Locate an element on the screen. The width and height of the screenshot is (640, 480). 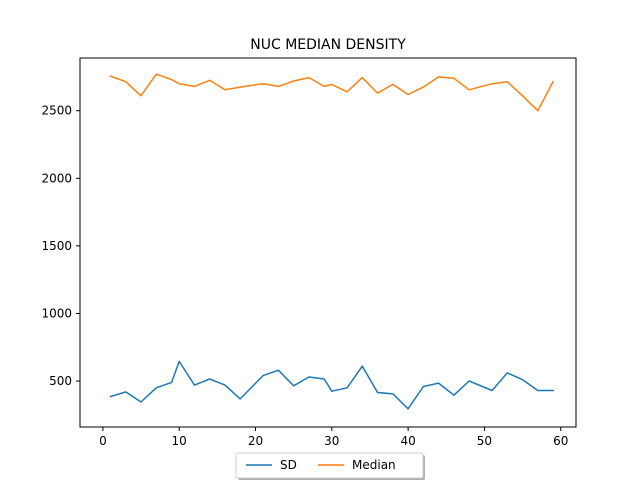
series-line-sd is located at coordinates (331, 385).